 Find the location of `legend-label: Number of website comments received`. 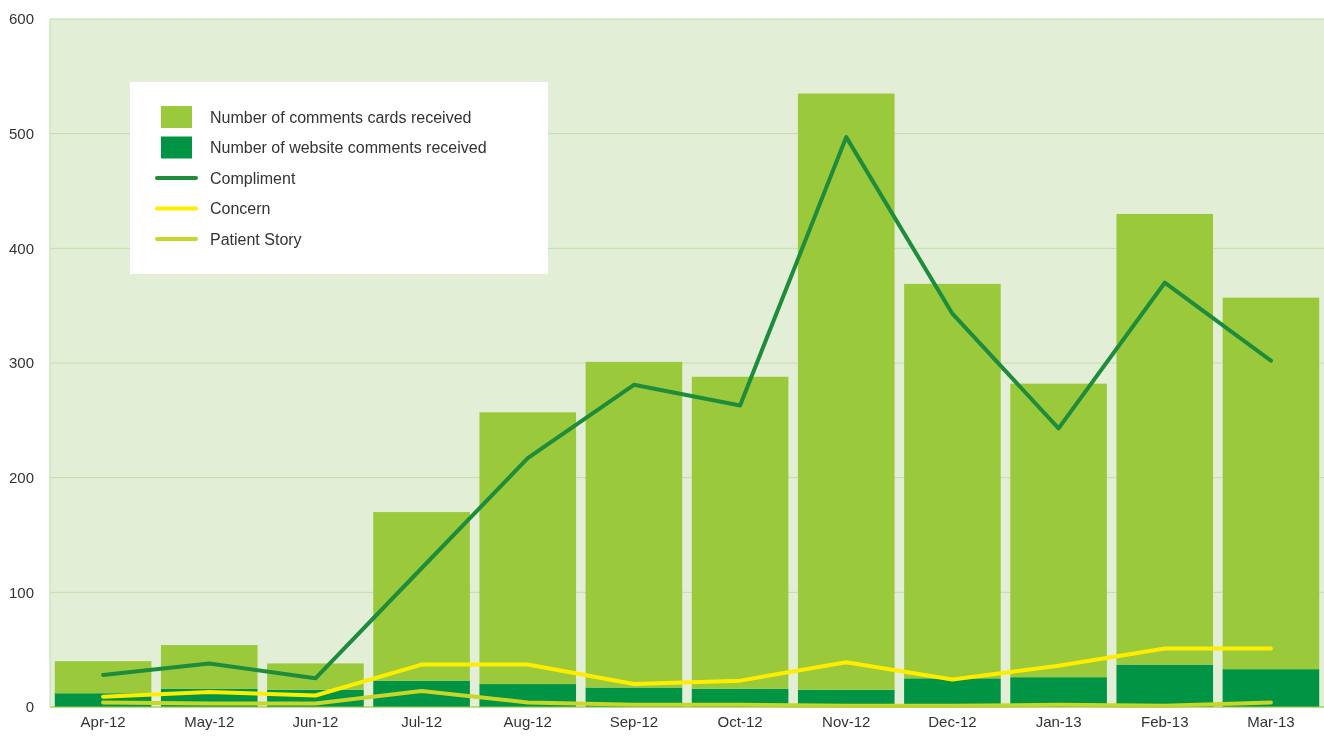

legend-label: Number of website comments received is located at coordinates (348, 148).